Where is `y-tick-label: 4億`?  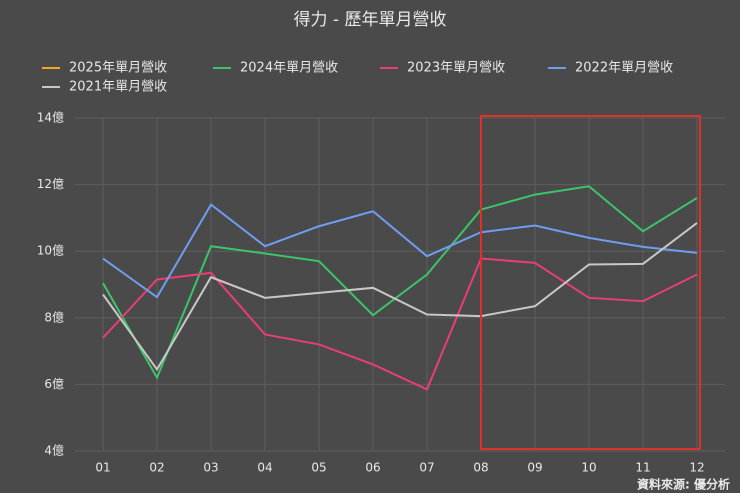
y-tick-label: 4億 is located at coordinates (54, 451).